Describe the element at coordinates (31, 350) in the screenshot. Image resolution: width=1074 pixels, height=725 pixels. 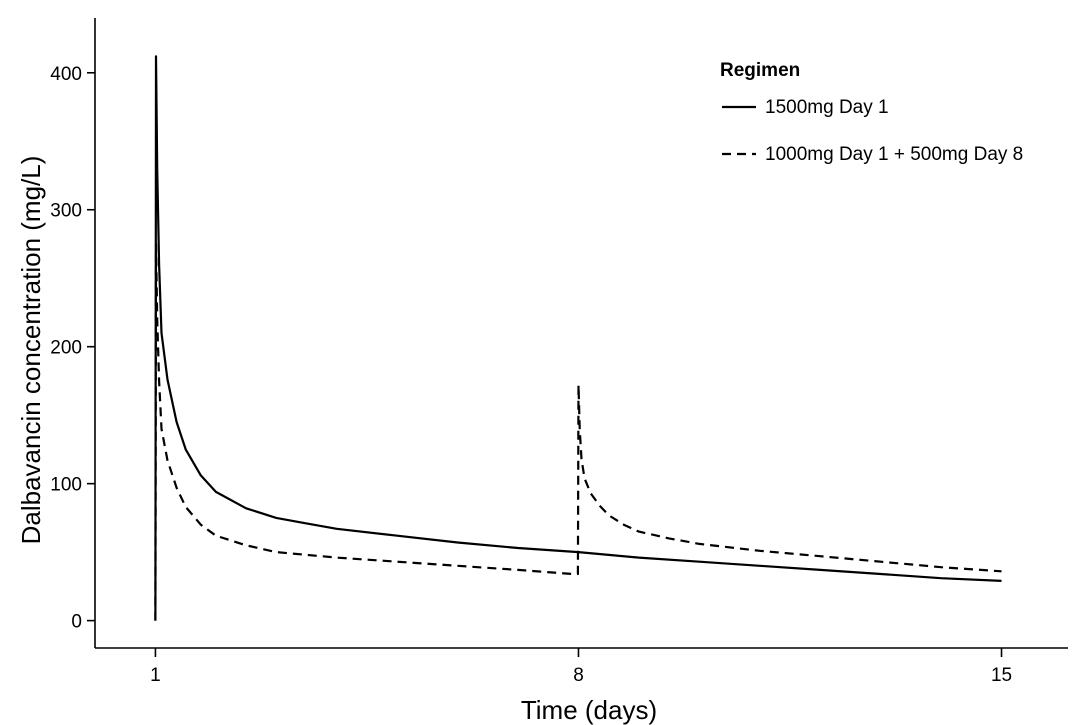
I see `y-axis-title: Dalbavancin concentration (mg/L)` at that location.